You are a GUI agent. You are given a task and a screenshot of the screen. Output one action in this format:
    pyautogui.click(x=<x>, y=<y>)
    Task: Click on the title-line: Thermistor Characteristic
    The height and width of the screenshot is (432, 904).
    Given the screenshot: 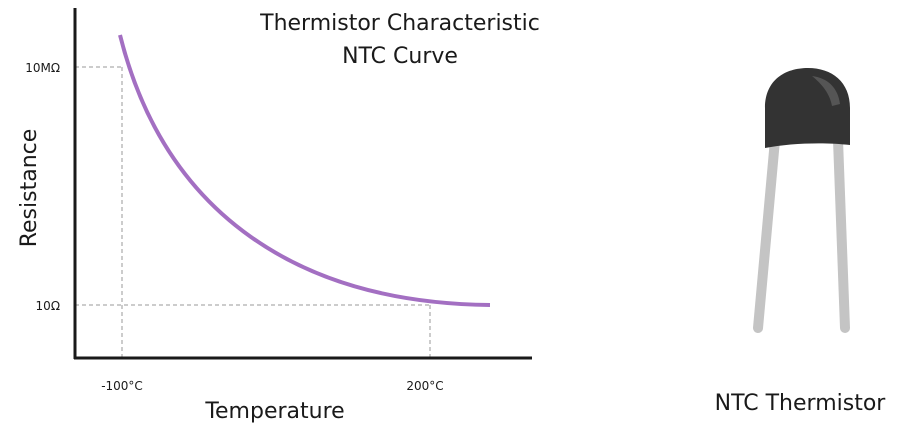 What is the action you would take?
    pyautogui.click(x=399, y=23)
    